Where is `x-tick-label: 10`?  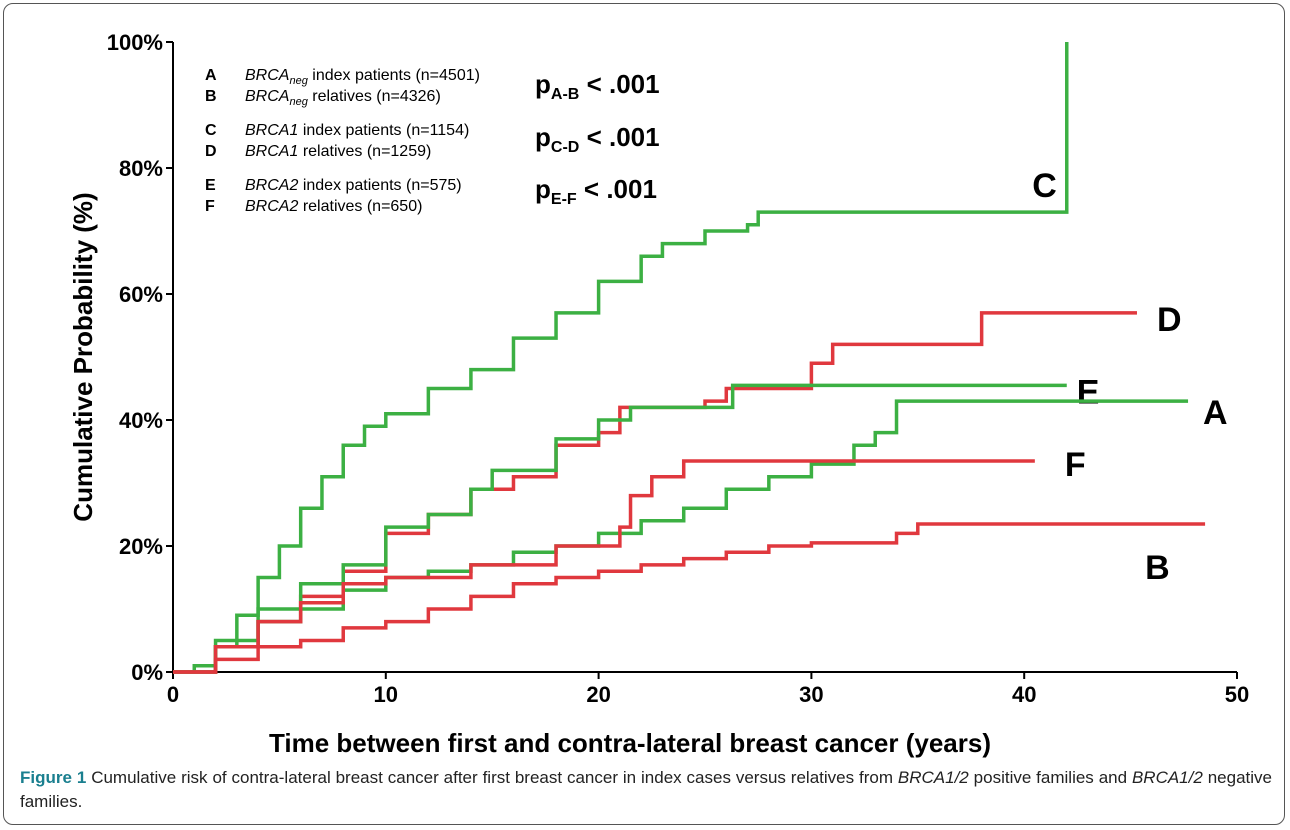 x-tick-label: 10 is located at coordinates (386, 694).